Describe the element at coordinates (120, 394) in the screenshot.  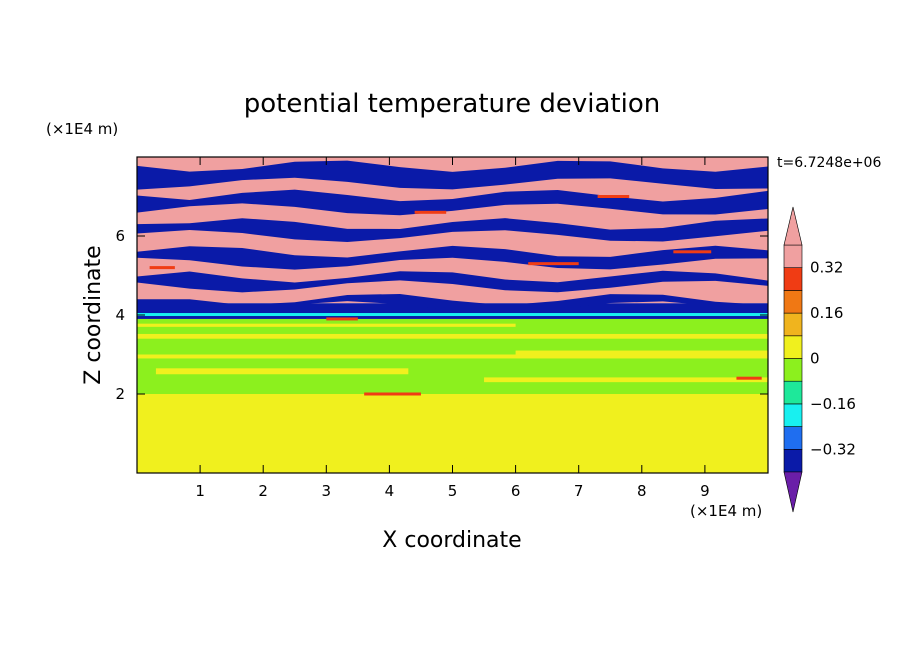
I see `y-tick-label: 2` at that location.